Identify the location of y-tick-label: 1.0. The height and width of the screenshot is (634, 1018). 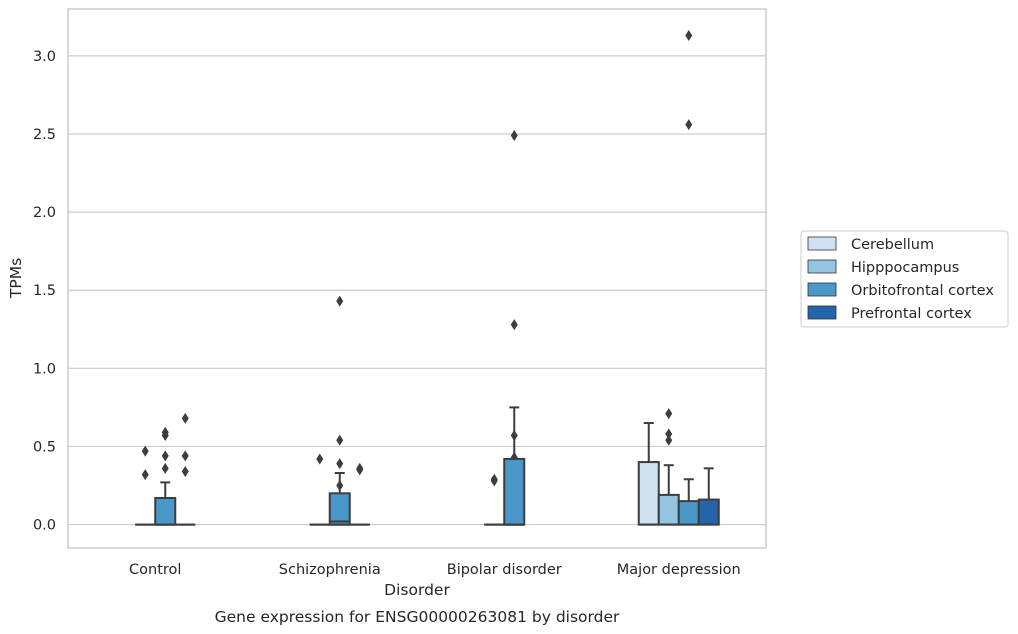
(44, 369).